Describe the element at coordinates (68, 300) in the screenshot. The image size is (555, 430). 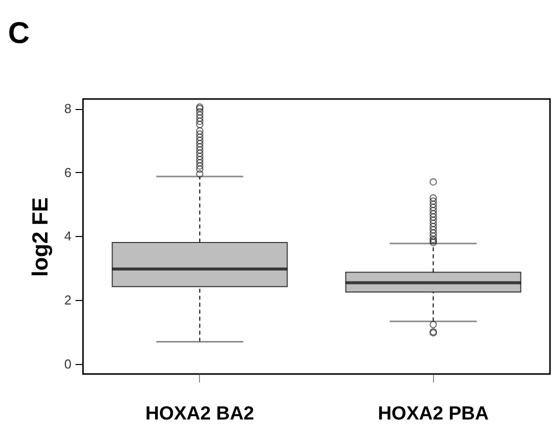
I see `y-tick-label: 2` at that location.